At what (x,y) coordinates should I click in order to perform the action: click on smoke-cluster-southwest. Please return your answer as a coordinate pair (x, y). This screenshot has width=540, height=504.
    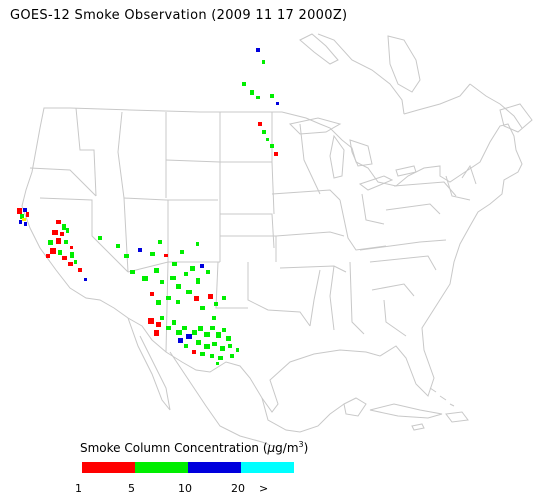
    Looking at the image, I should click on (162, 273).